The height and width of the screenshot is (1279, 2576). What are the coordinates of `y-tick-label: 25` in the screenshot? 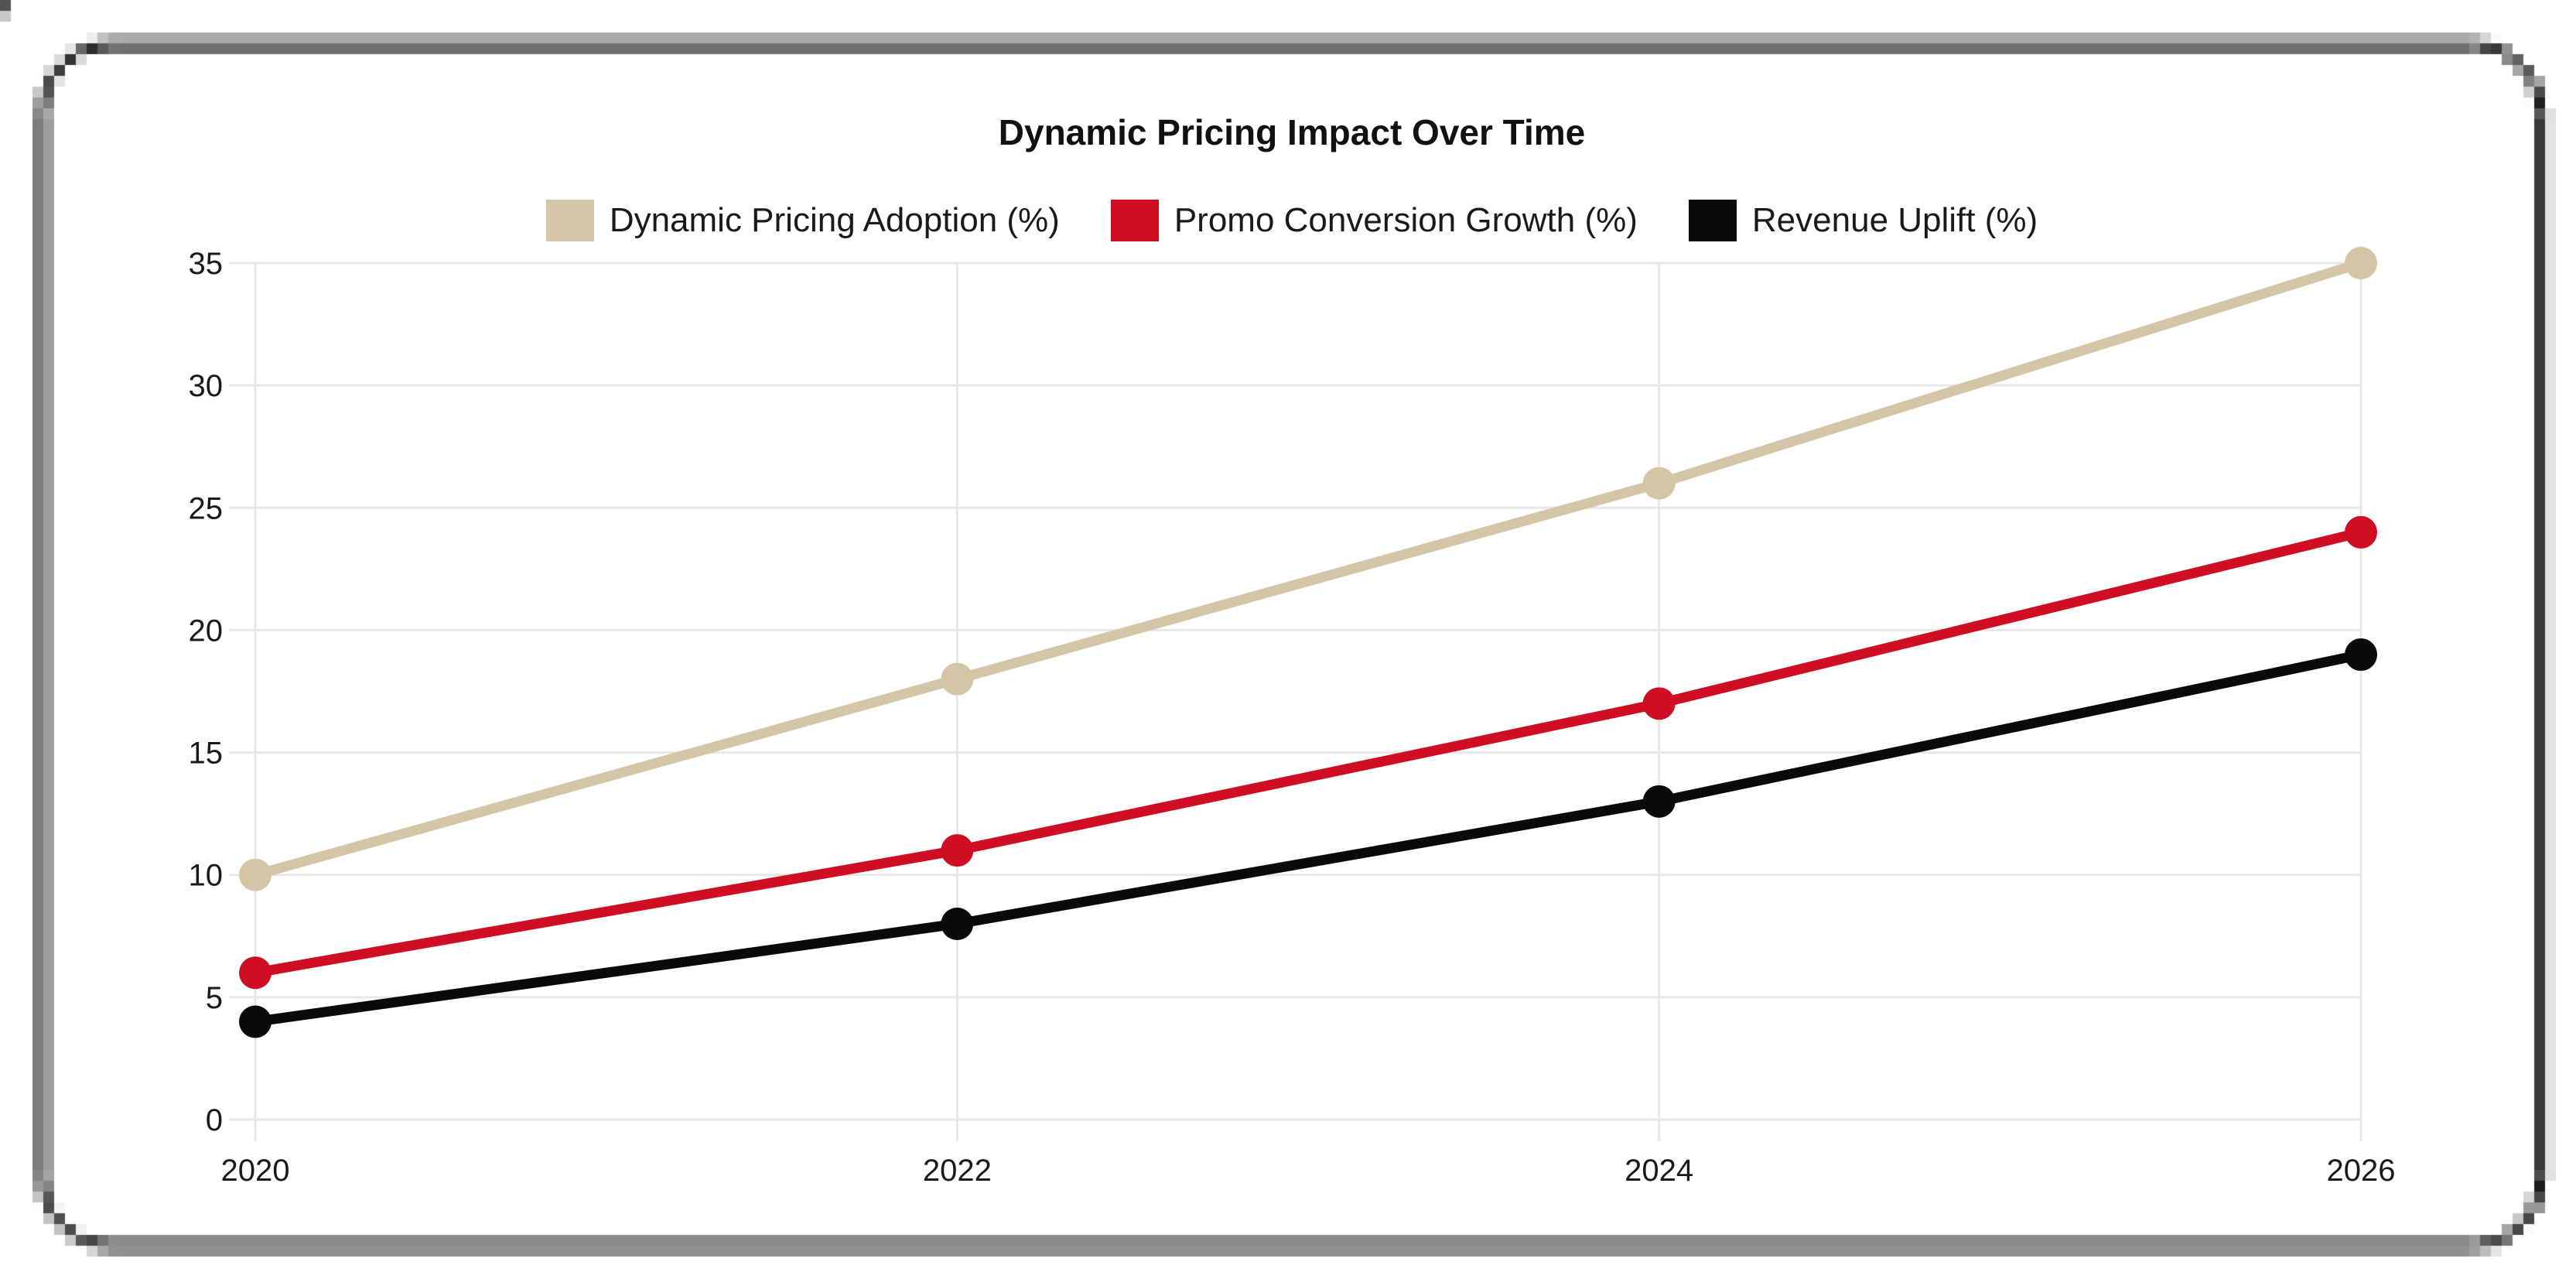 It's located at (206, 508).